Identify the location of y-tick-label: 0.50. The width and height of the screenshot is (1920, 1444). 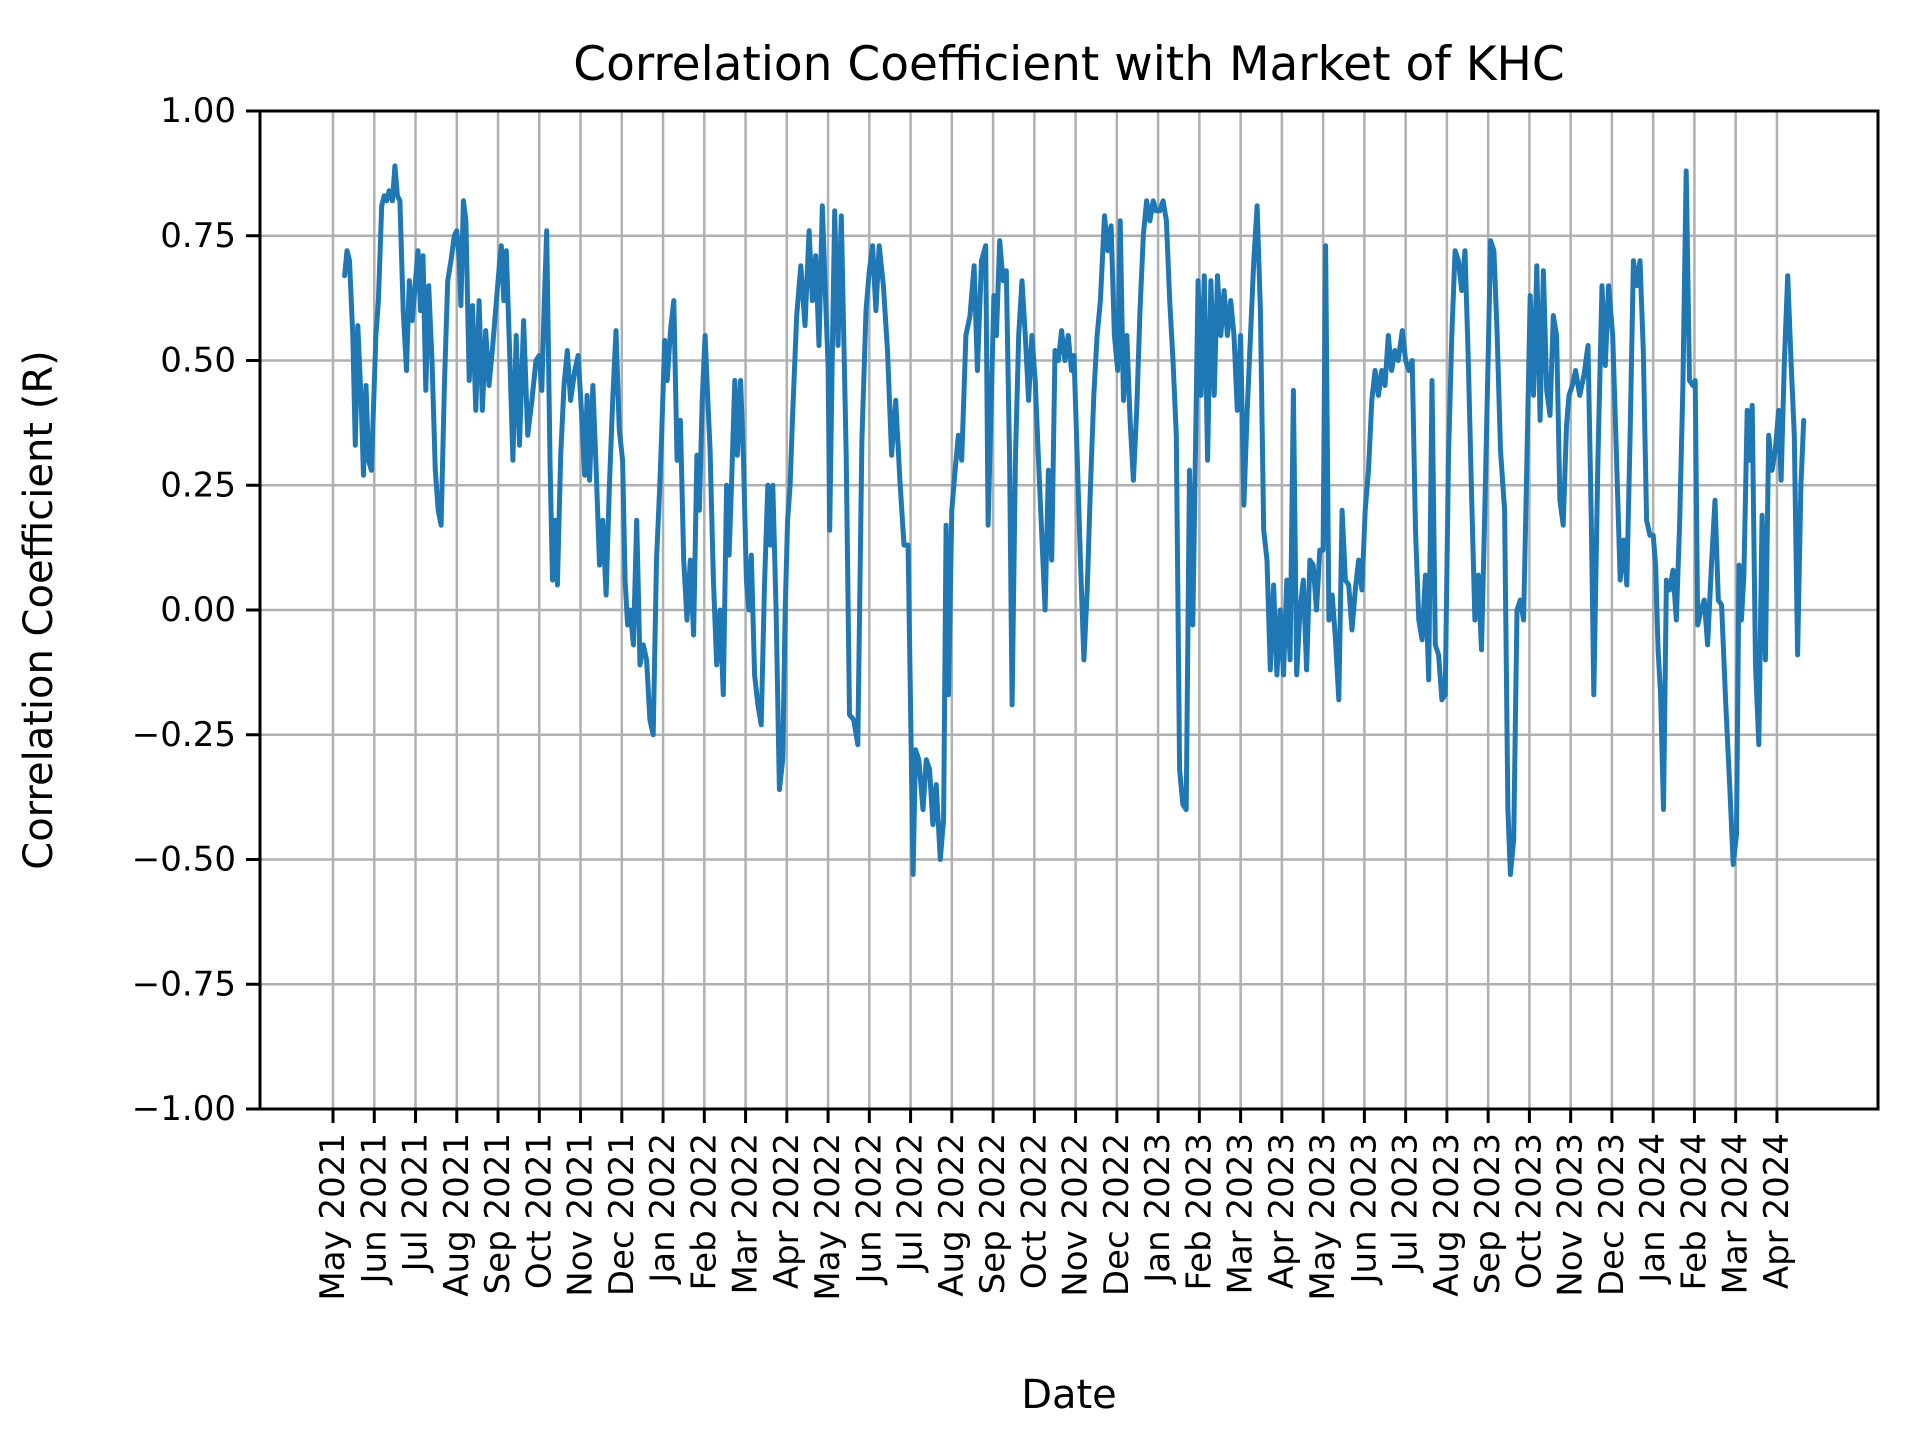
(198, 361).